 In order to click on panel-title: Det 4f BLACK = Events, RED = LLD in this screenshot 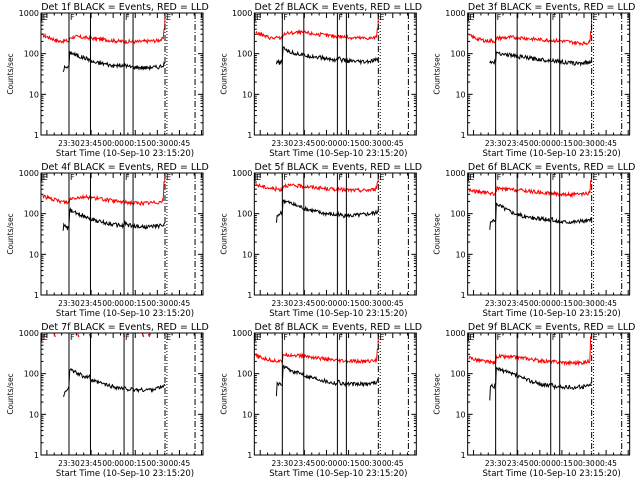, I will do `click(125, 167)`.